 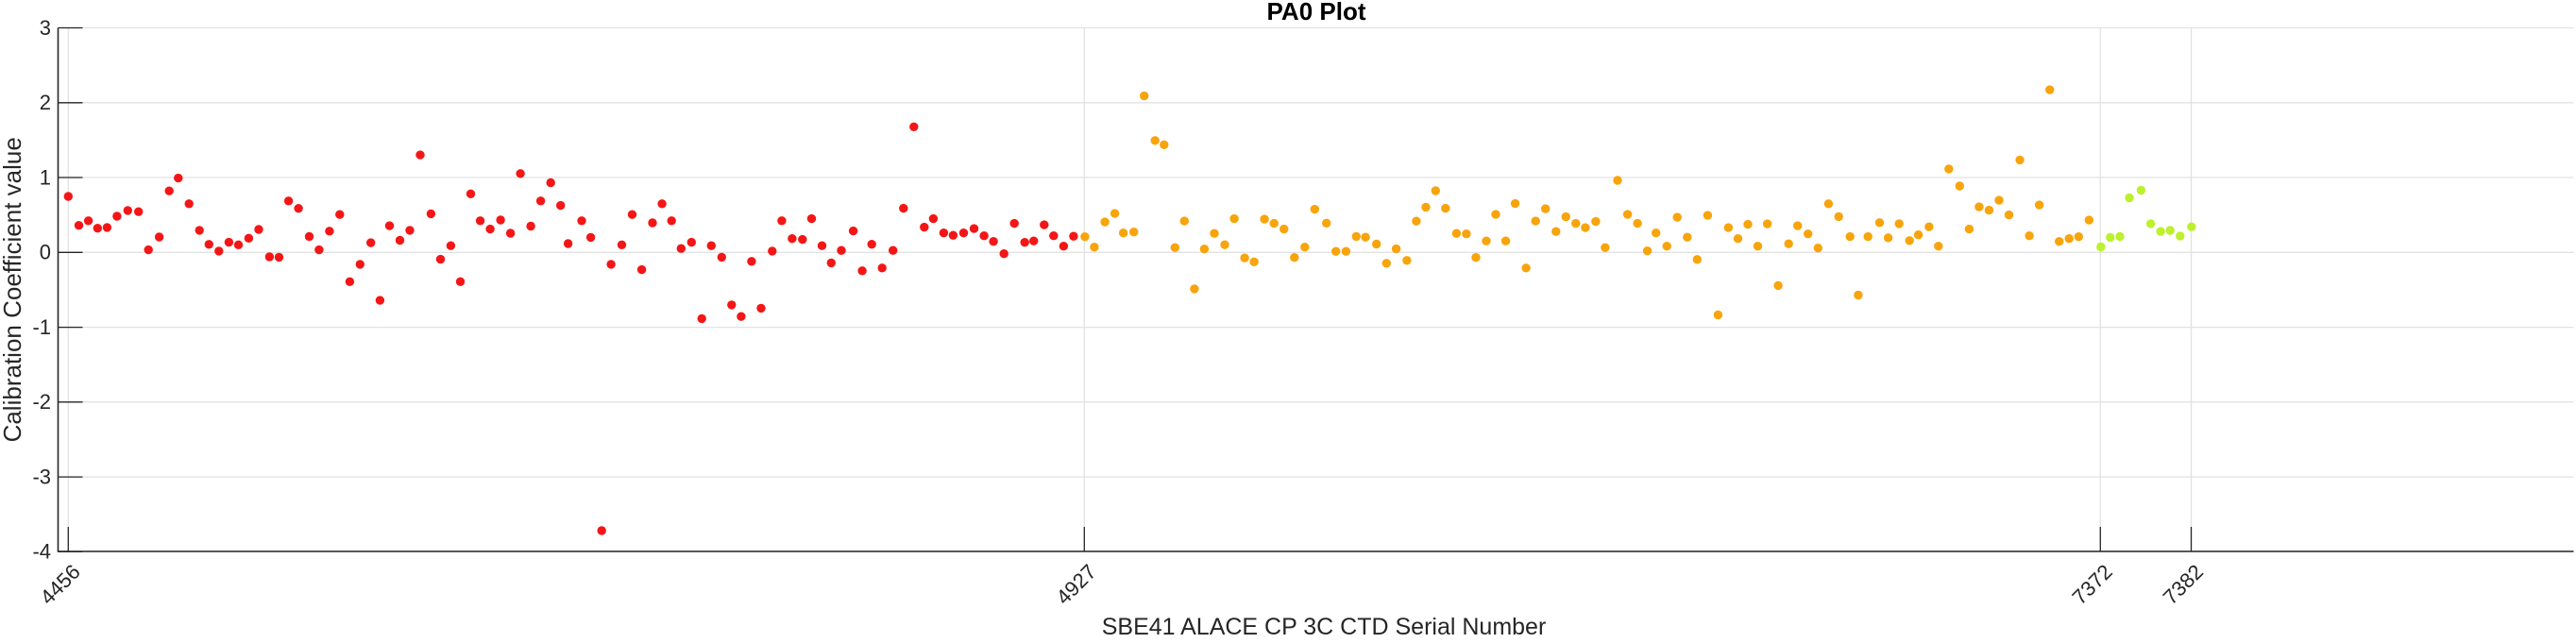 I want to click on svg-text: -1, so click(x=41, y=327).